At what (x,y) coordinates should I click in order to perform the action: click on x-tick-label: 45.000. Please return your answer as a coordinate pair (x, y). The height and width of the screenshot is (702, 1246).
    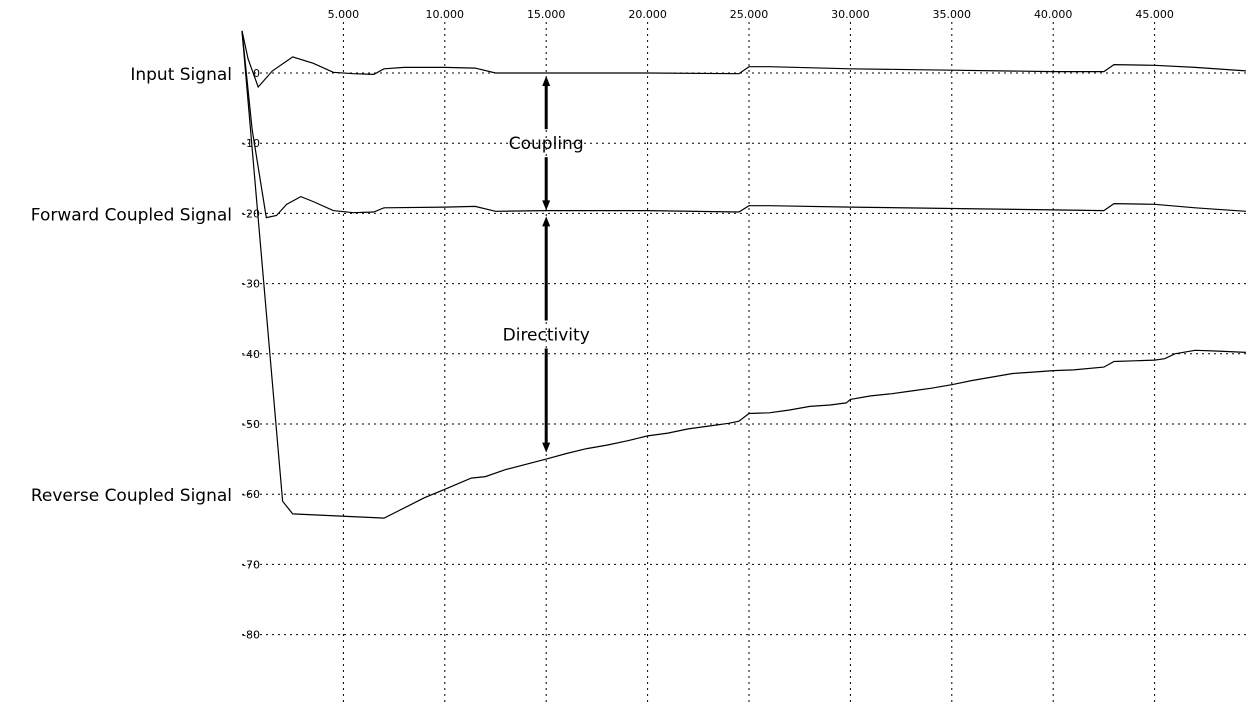
    Looking at the image, I should click on (1154, 14).